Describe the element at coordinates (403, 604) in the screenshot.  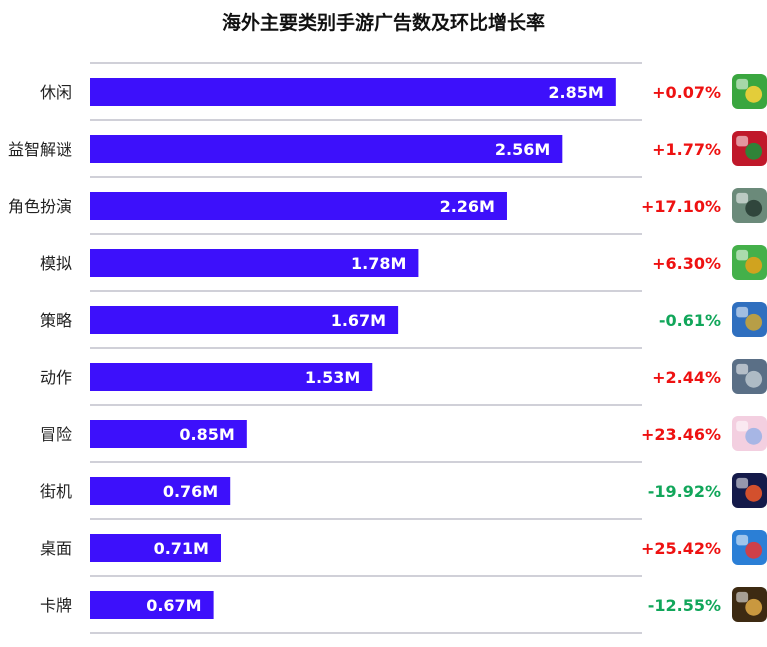
I see `bar-row: 卡牌 0.67M -12.55%` at that location.